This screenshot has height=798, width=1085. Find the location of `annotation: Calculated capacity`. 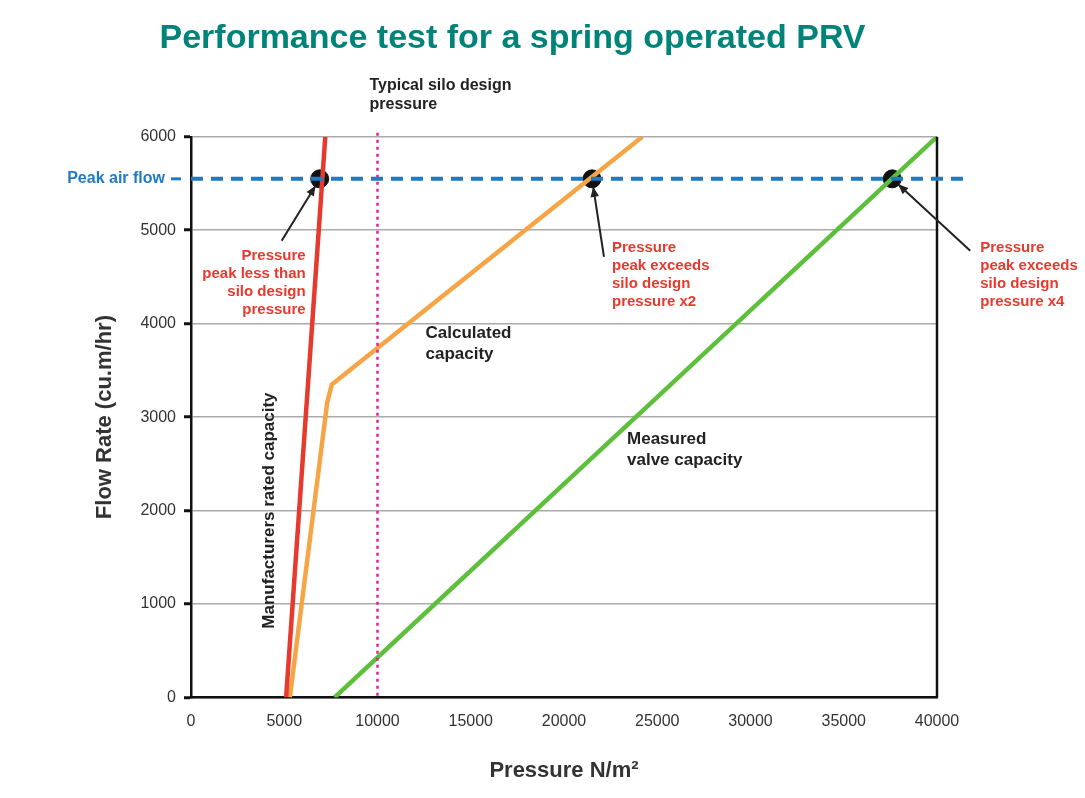

annotation: Calculated capacity is located at coordinates (468, 343).